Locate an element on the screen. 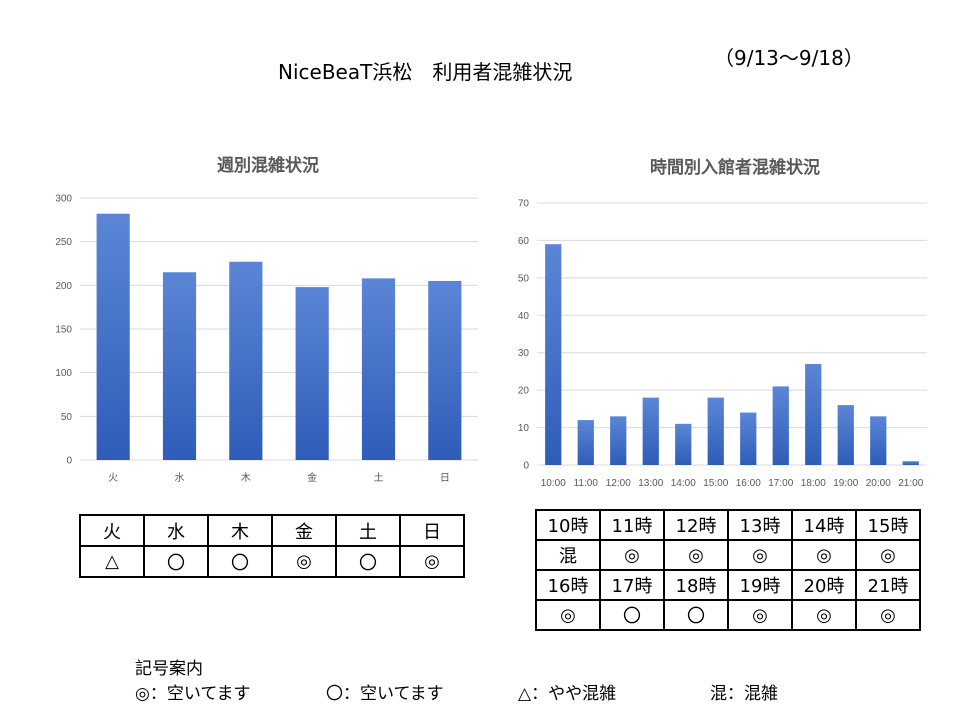  table-row: 10時 11時 12時 13時 14時 15時 is located at coordinates (728, 525).